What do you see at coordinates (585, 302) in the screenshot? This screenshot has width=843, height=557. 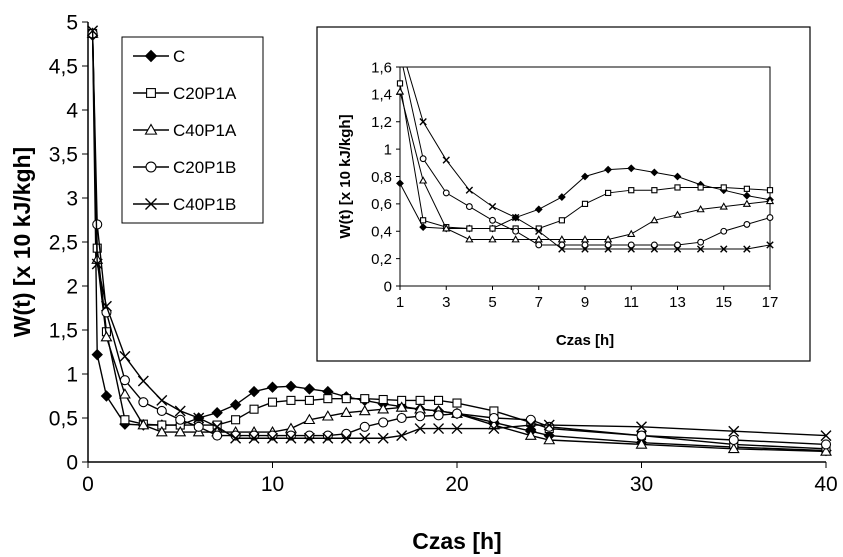 I see `inset-x-tick-label: 9` at bounding box center [585, 302].